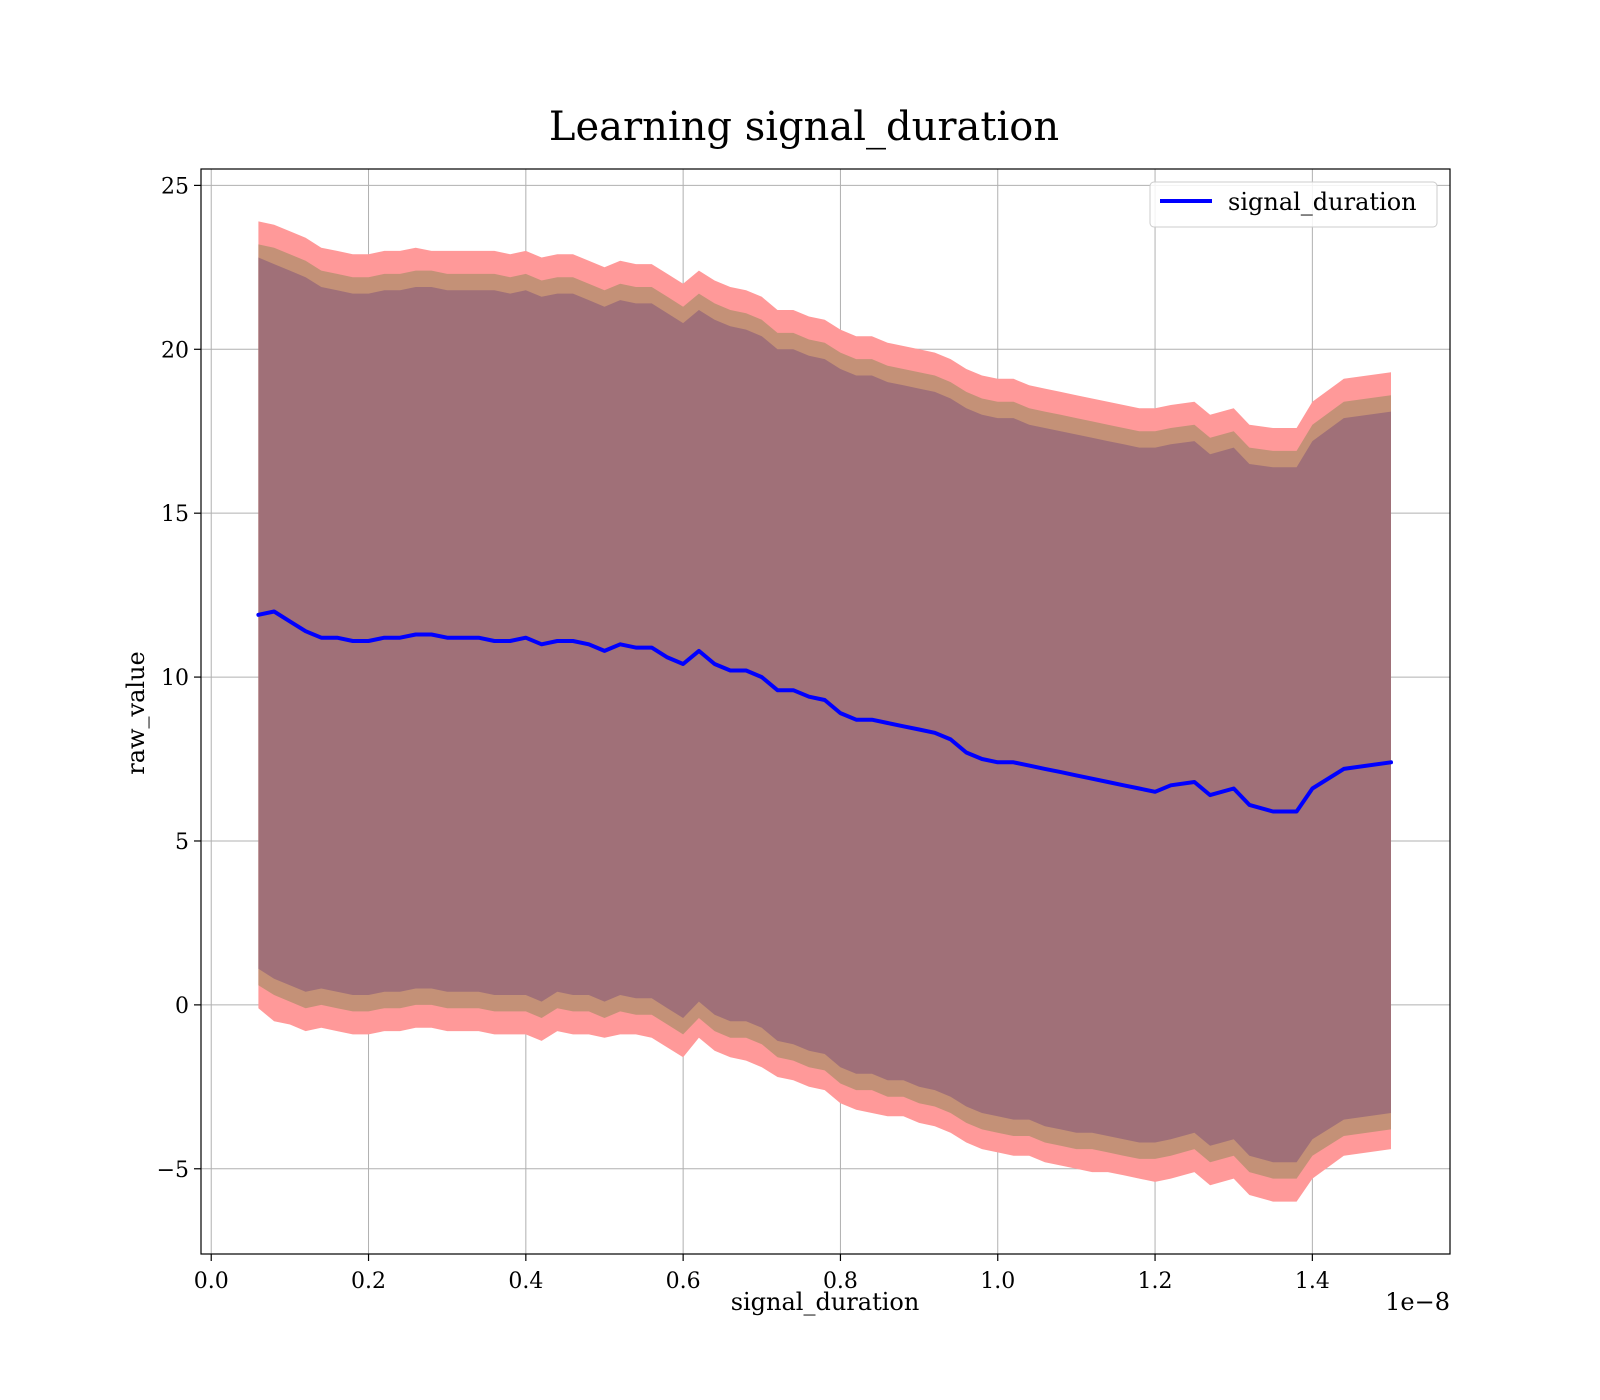 The image size is (1600, 1400). I want to click on x-tick-label-5: 1.0, so click(997, 1281).